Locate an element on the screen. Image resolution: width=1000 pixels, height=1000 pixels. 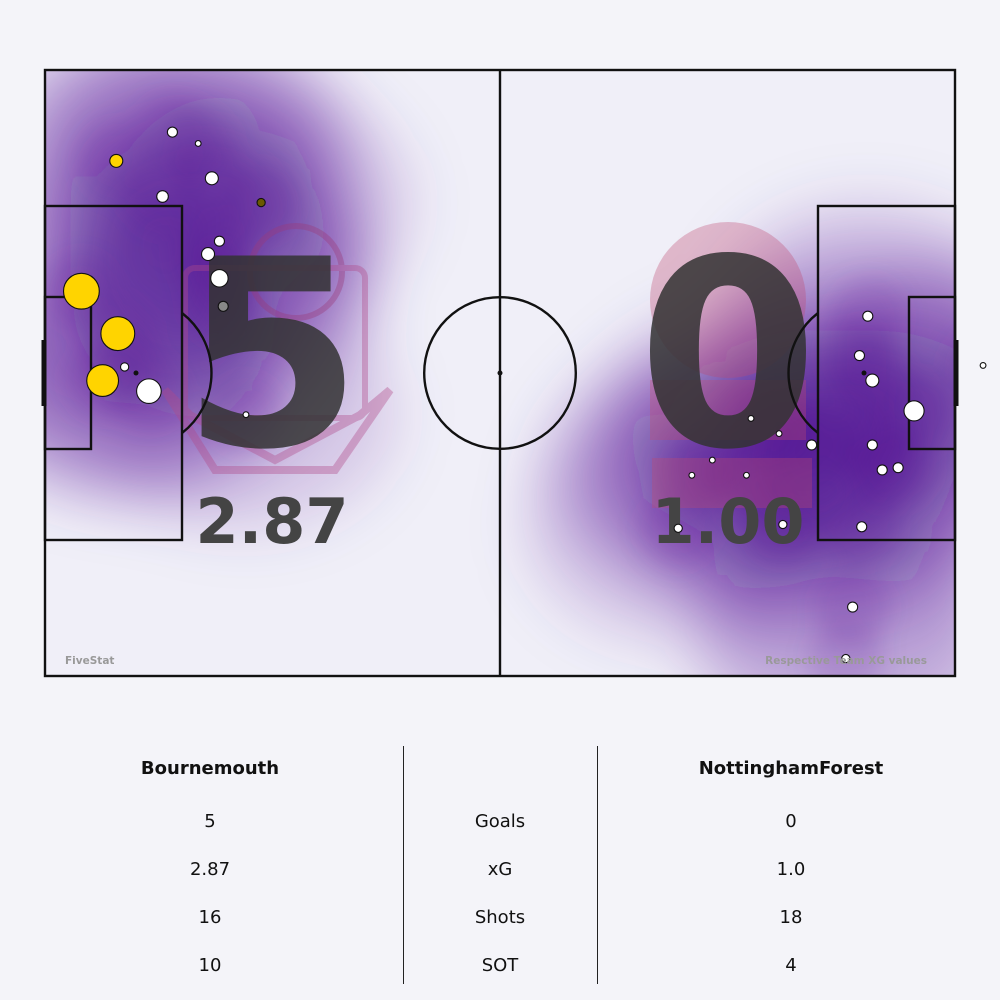
credit-label: FiveStat is located at coordinates (89, 661).